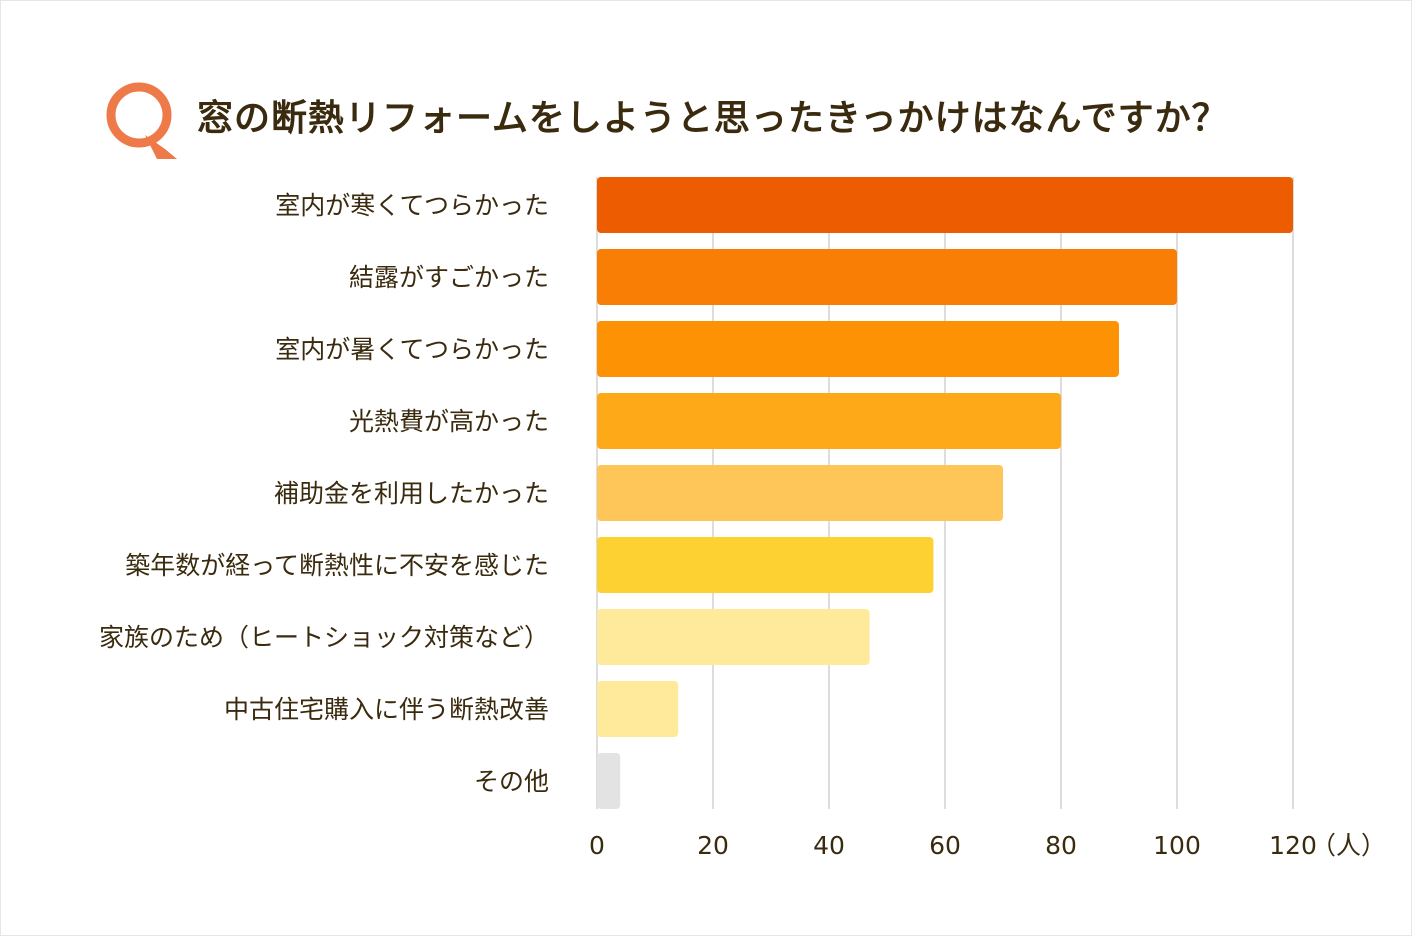 This screenshot has width=1412, height=936. Describe the element at coordinates (511, 781) in the screenshot. I see `category-label: その他` at that location.